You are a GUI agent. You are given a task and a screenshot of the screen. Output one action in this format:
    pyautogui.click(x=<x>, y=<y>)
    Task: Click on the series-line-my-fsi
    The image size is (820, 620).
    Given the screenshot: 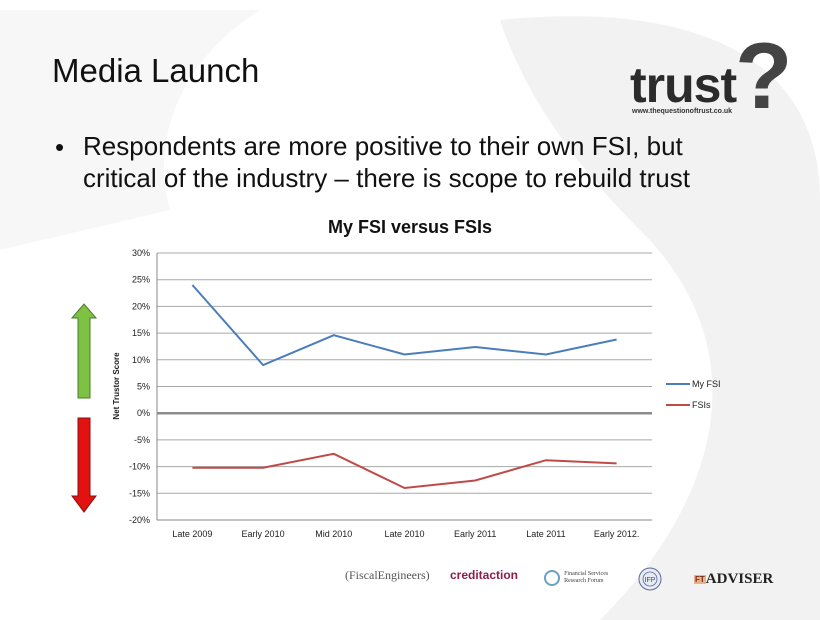 What is the action you would take?
    pyautogui.click(x=404, y=325)
    